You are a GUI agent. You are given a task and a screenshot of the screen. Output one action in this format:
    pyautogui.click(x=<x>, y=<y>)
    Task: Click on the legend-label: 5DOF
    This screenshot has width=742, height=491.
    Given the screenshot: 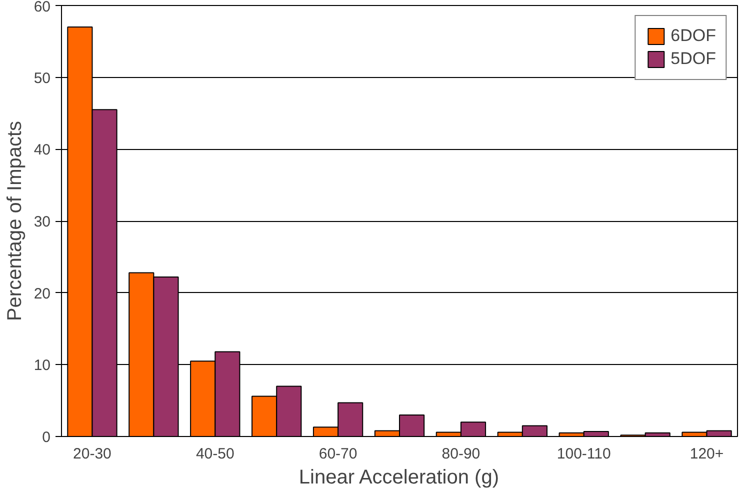 What is the action you would take?
    pyautogui.click(x=693, y=59)
    